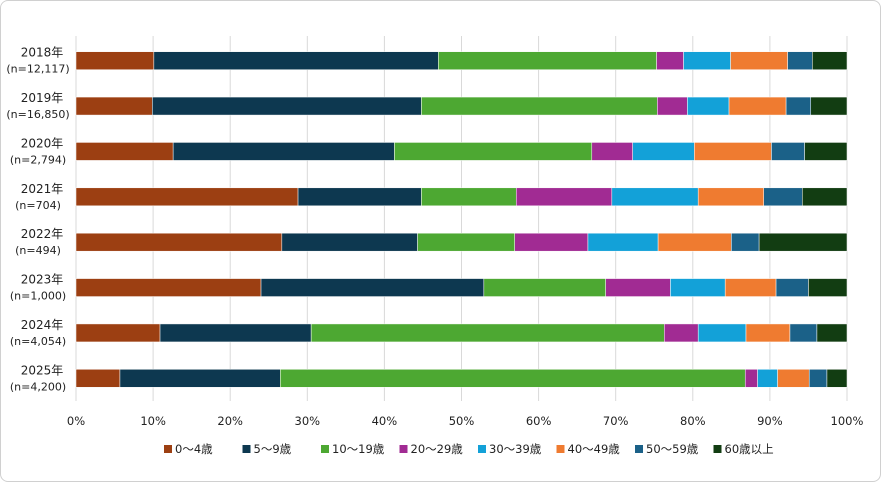 This screenshot has height=482, width=881. What do you see at coordinates (153, 421) in the screenshot?
I see `x-tick-label: 10%` at bounding box center [153, 421].